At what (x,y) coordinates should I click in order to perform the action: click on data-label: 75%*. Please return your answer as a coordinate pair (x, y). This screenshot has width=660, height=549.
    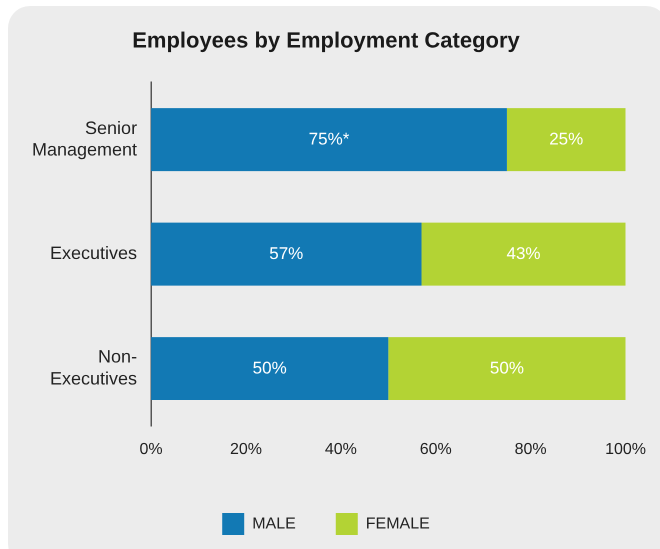
    Looking at the image, I should click on (329, 138).